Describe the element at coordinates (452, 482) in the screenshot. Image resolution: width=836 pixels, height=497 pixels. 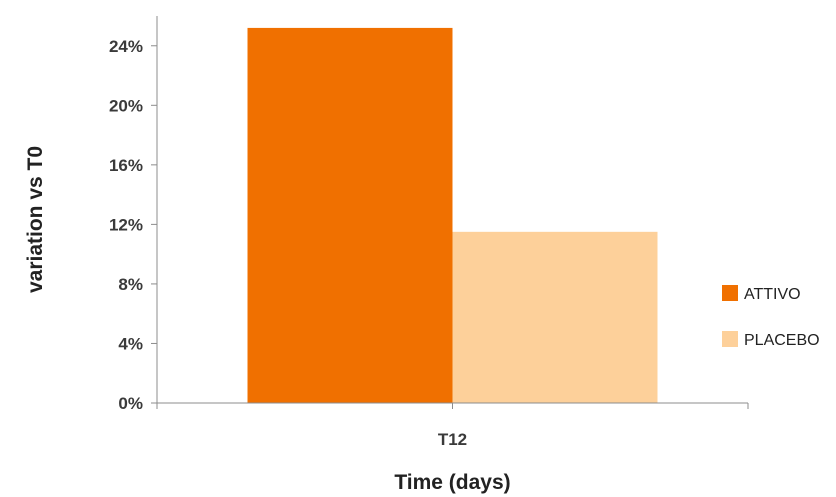
I see `x-axis-title: Time (days)` at that location.